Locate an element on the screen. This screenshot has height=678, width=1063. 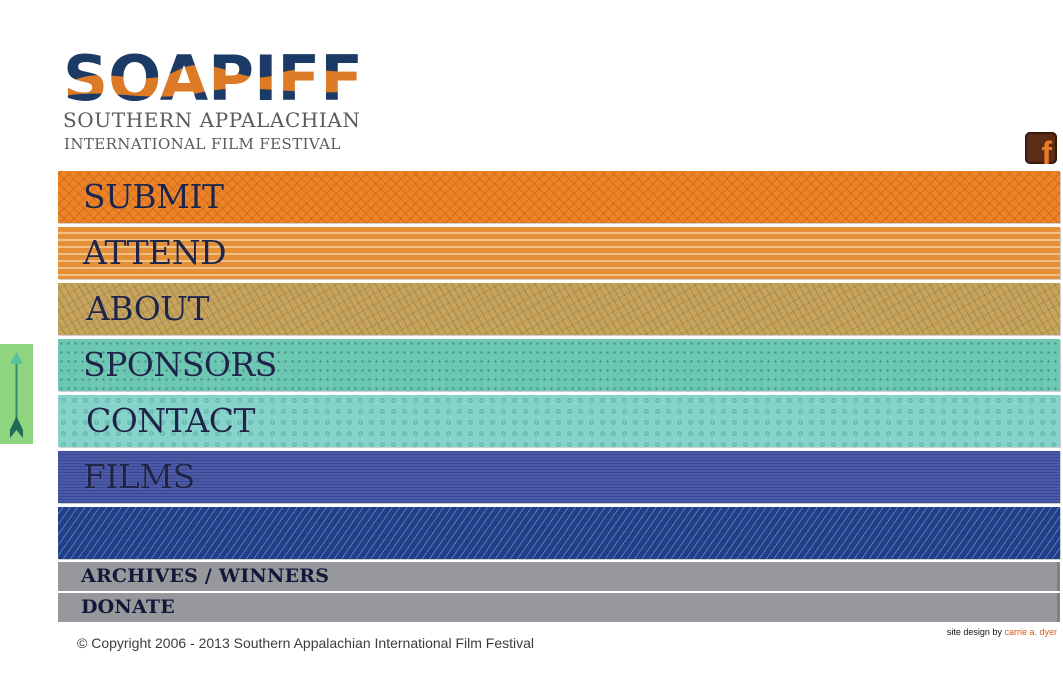
facebook-icon: f is located at coordinates (1046, 149).